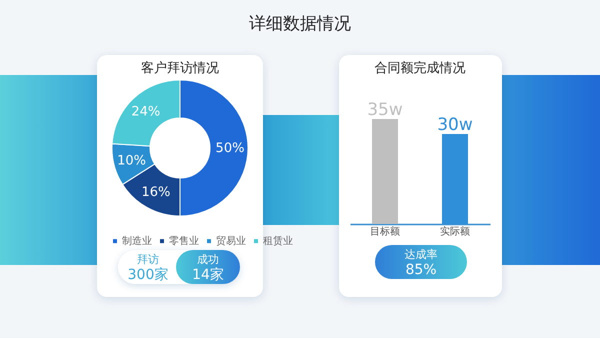 The height and width of the screenshot is (338, 600). What do you see at coordinates (385, 110) in the screenshot?
I see `data-label: 35w` at bounding box center [385, 110].